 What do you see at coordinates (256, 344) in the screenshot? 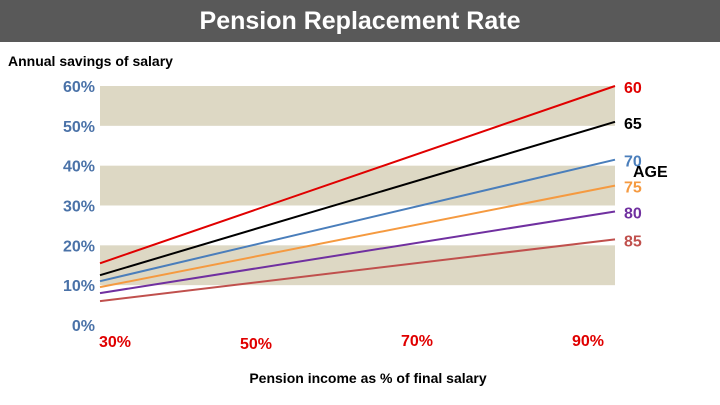
I see `x-tick-label: 50%` at bounding box center [256, 344].